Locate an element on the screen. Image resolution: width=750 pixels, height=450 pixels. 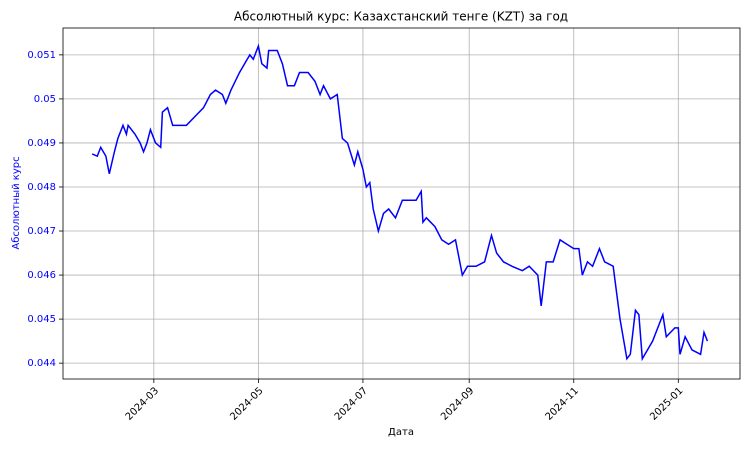
y-tick-label: 0.048 is located at coordinates (41, 187).